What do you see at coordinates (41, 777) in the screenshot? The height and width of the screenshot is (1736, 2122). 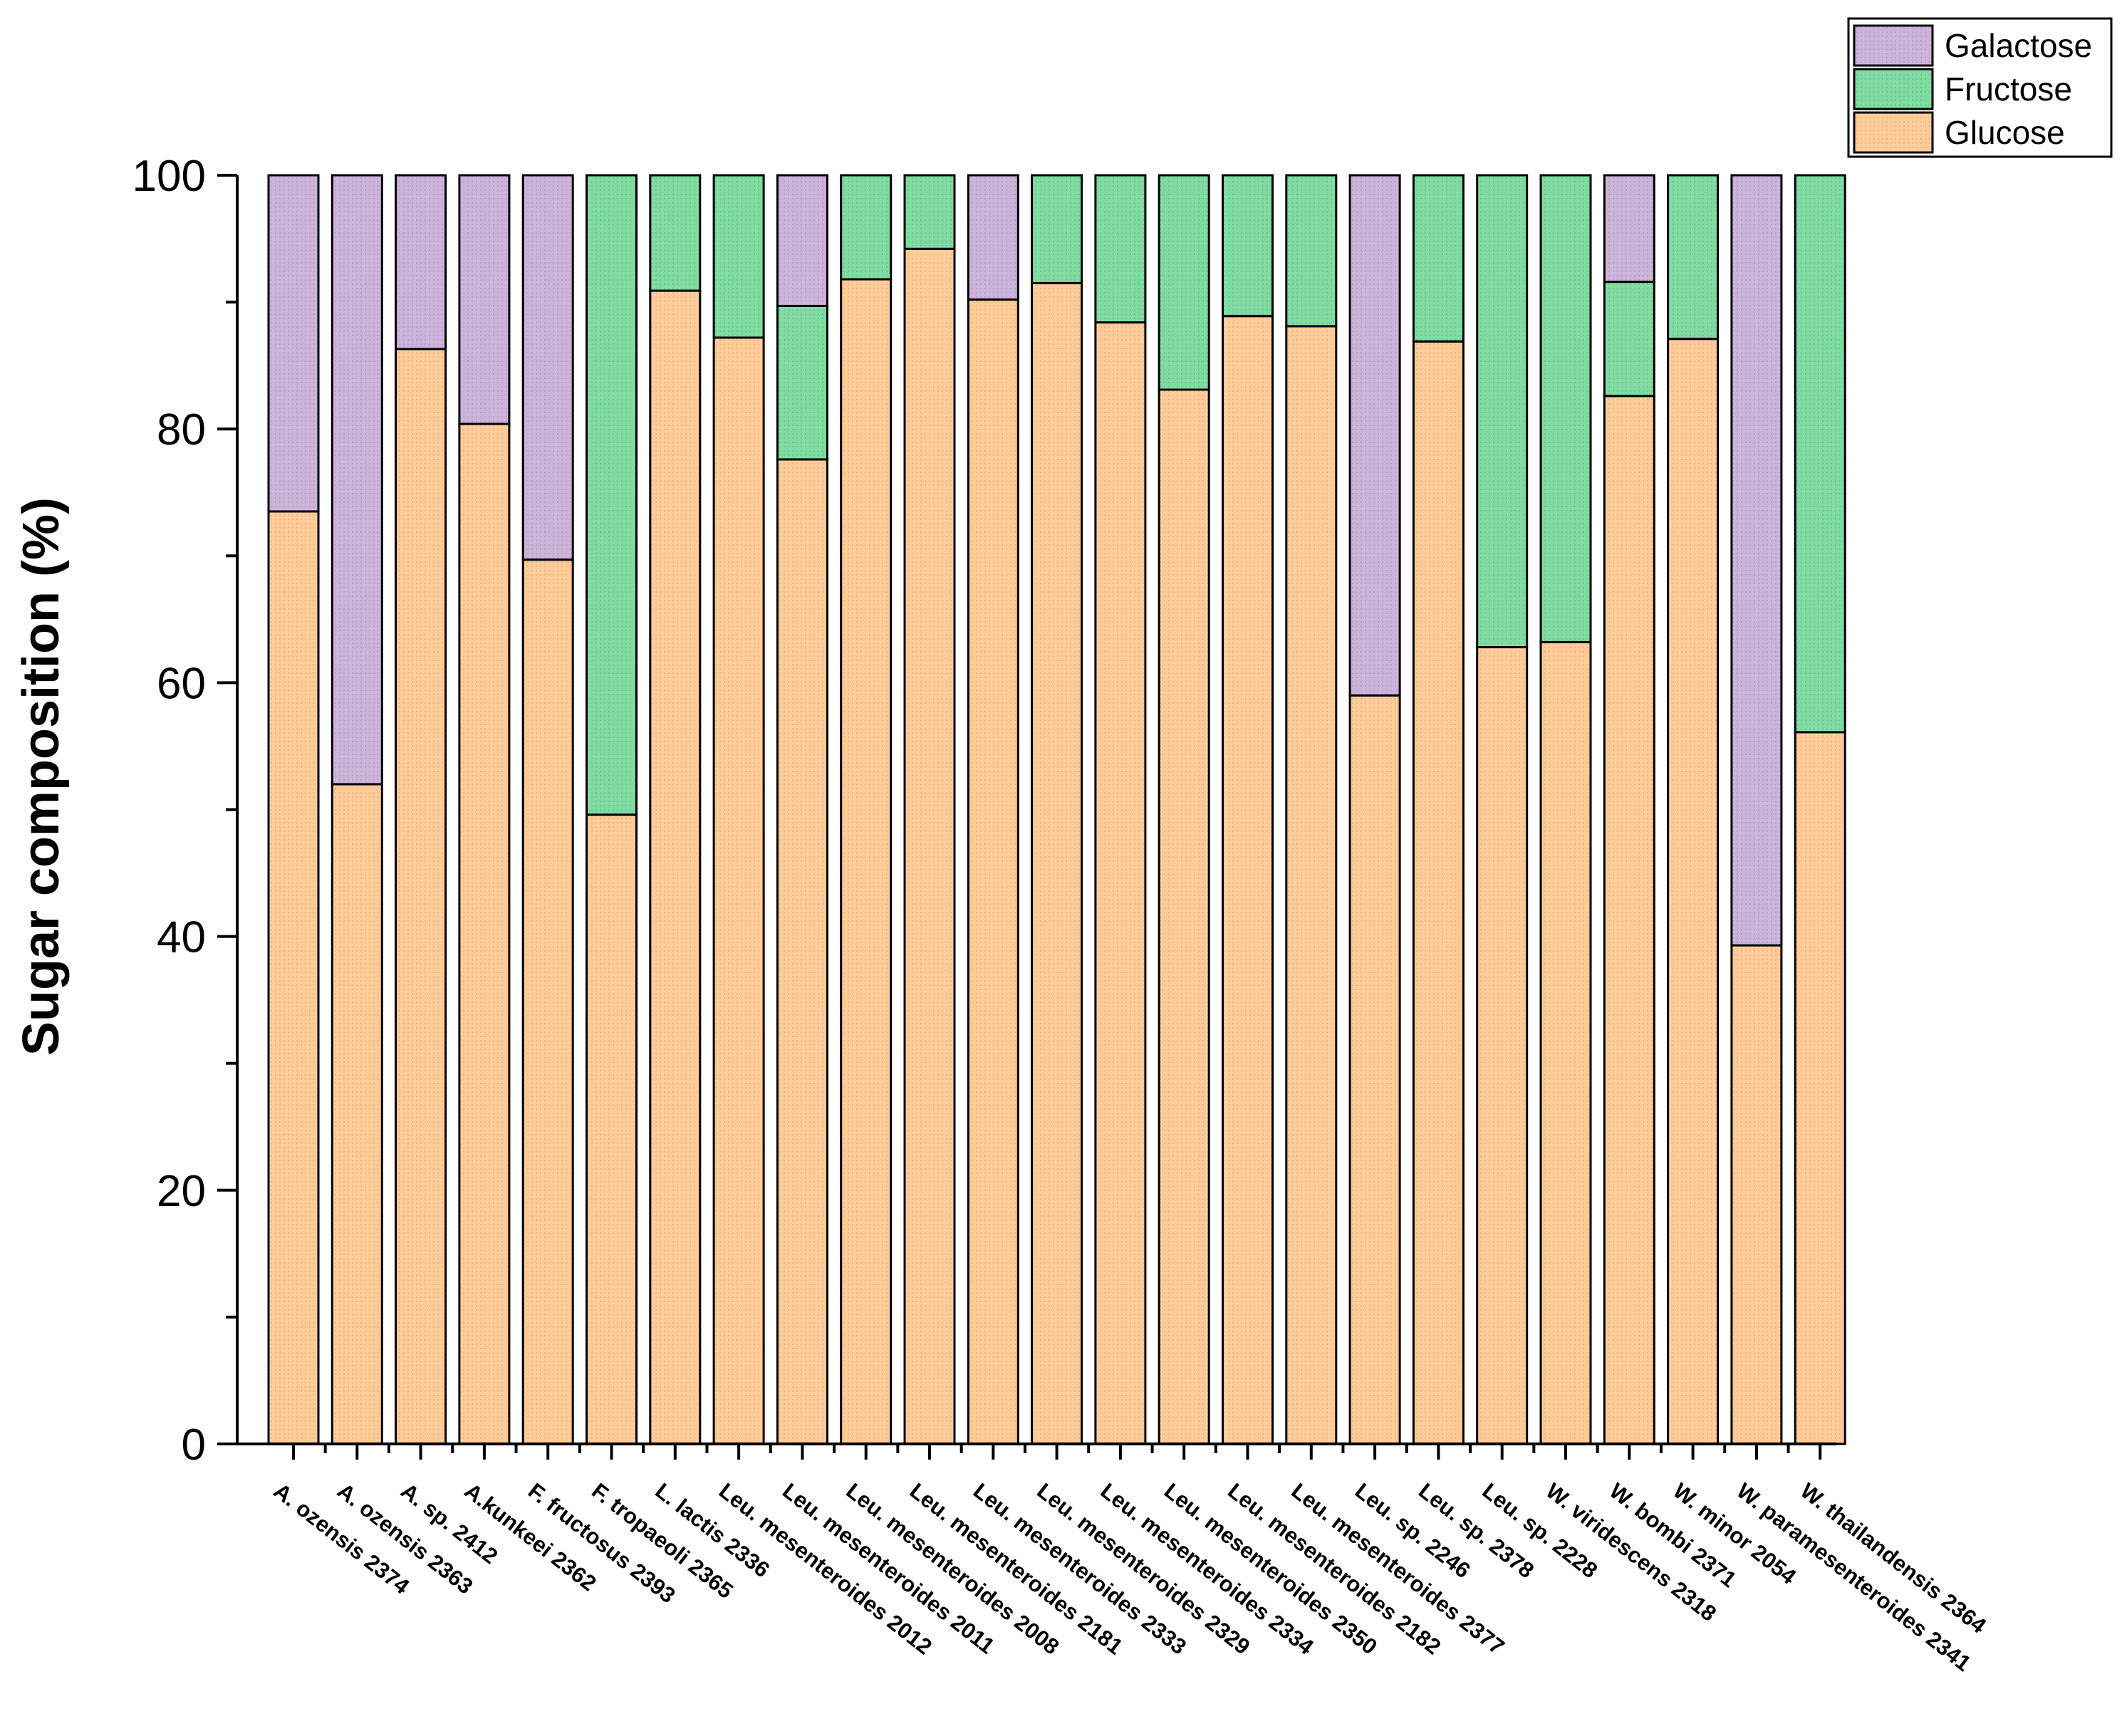 I see `y-axis-title: Sugar composition (%)` at bounding box center [41, 777].